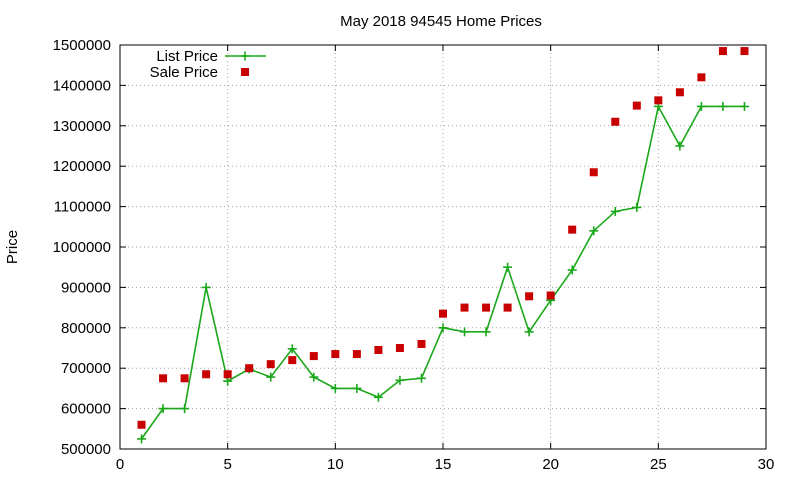  I want to click on y-tick-label: 900000, so click(86, 287).